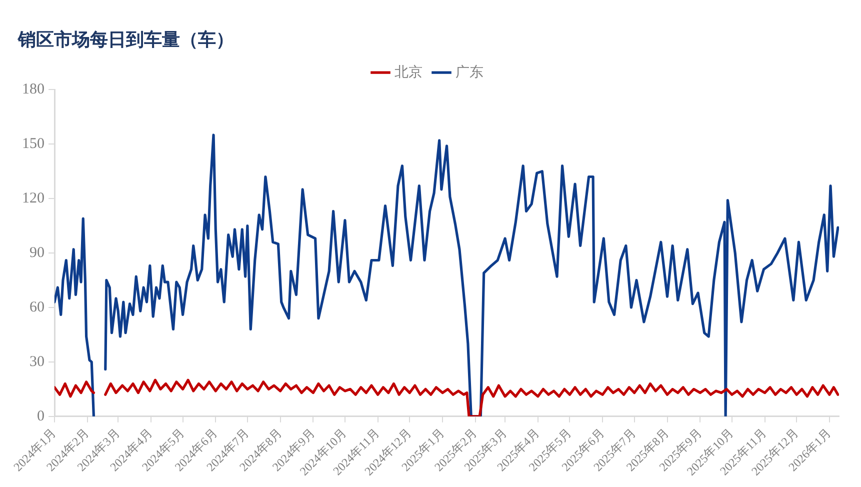 The width and height of the screenshot is (861, 487). What do you see at coordinates (33, 144) in the screenshot?
I see `y-tick-label: 150` at bounding box center [33, 144].